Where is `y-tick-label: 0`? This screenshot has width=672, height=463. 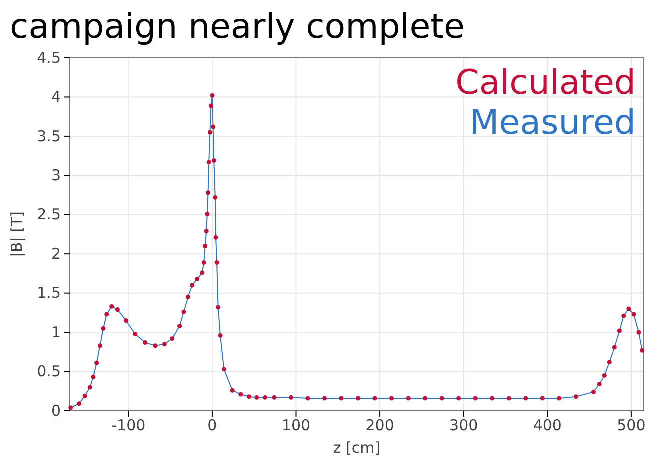
y-tick-label: 0 is located at coordinates (56, 411).